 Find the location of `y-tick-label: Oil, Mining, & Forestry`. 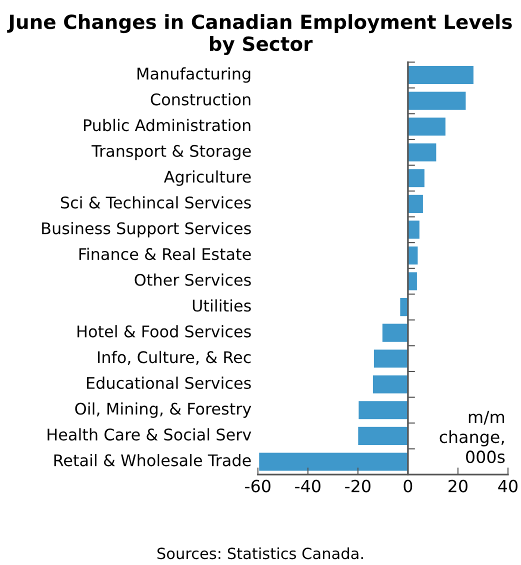

y-tick-label: Oil, Mining, & Forestry is located at coordinates (163, 410).